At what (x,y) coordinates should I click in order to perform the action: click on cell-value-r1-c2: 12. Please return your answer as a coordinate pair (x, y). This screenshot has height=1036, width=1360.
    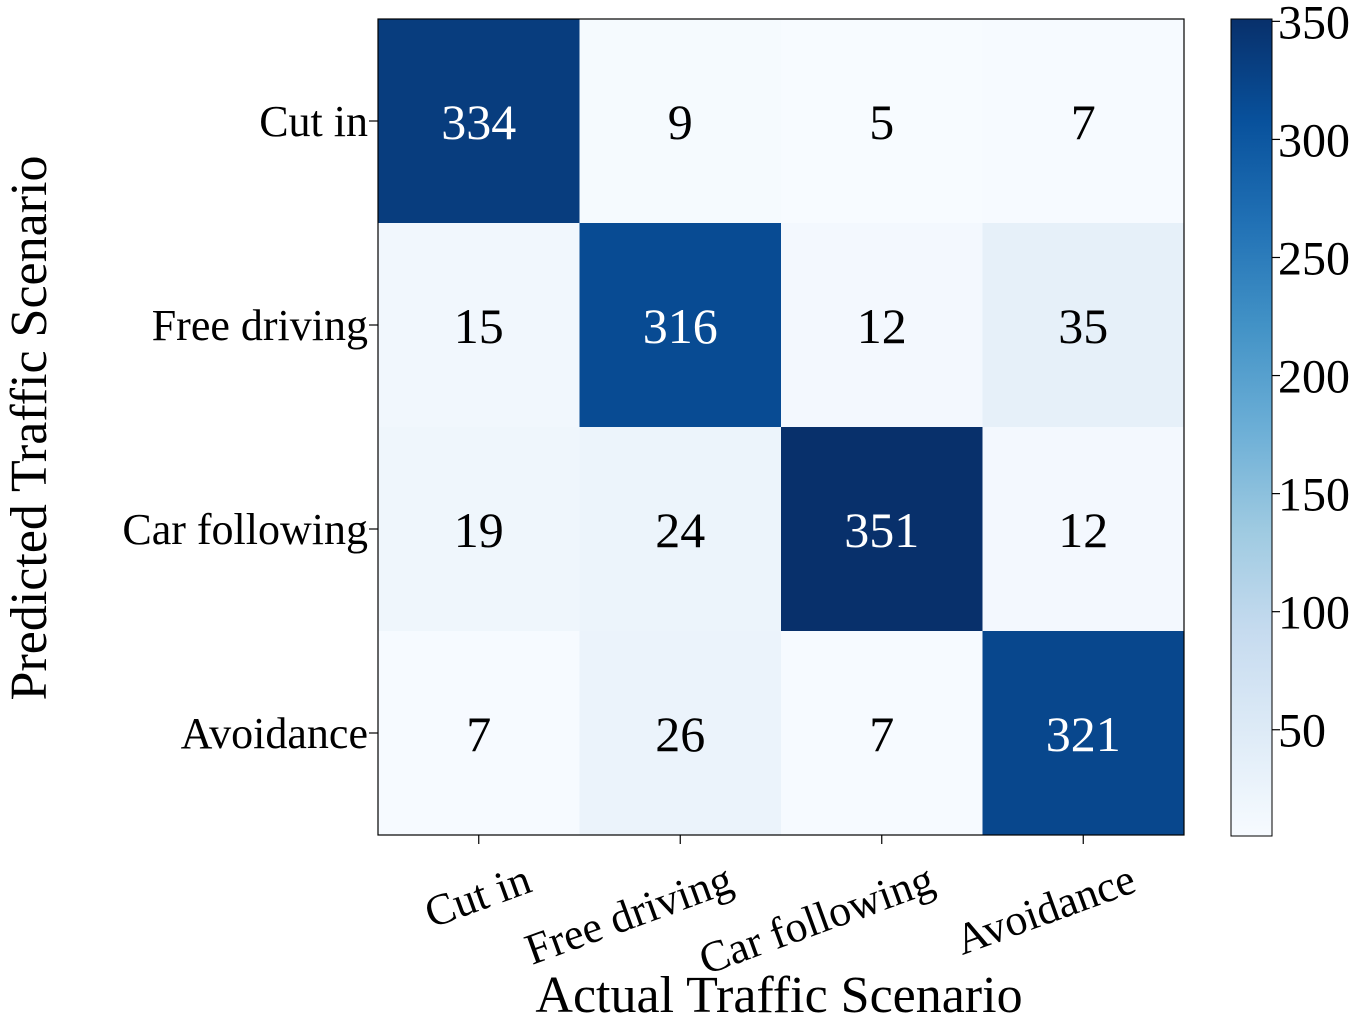
    Looking at the image, I should click on (882, 326).